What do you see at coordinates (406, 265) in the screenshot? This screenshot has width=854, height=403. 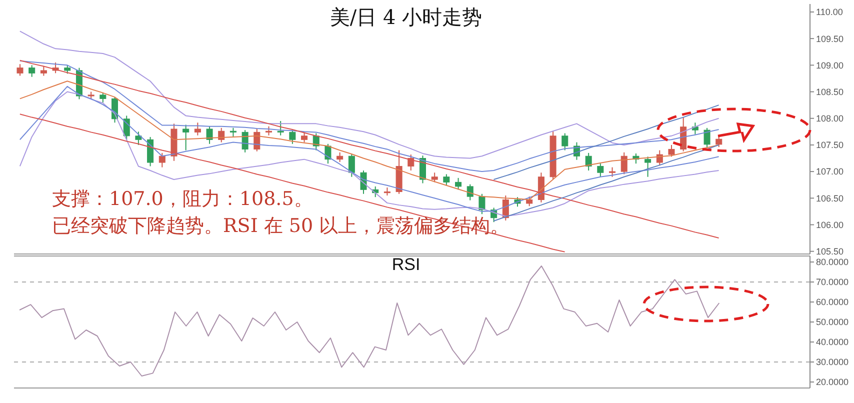 I see `chart-title: RSI` at bounding box center [406, 265].